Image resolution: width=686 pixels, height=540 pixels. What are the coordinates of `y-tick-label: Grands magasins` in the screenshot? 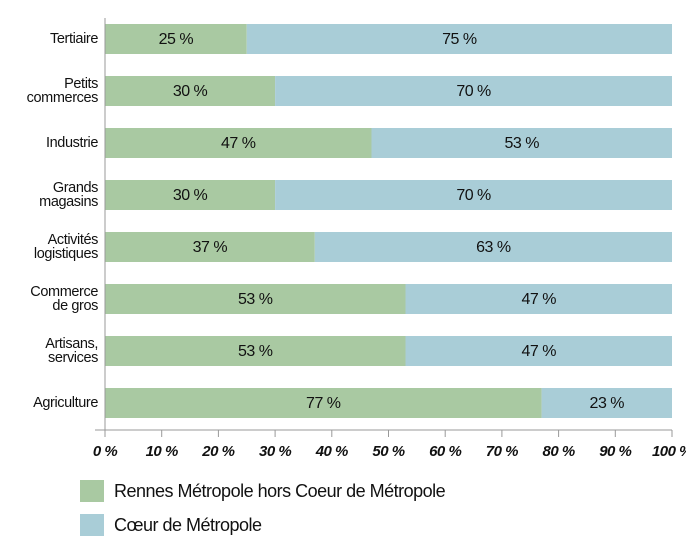 It's located at (68, 195).